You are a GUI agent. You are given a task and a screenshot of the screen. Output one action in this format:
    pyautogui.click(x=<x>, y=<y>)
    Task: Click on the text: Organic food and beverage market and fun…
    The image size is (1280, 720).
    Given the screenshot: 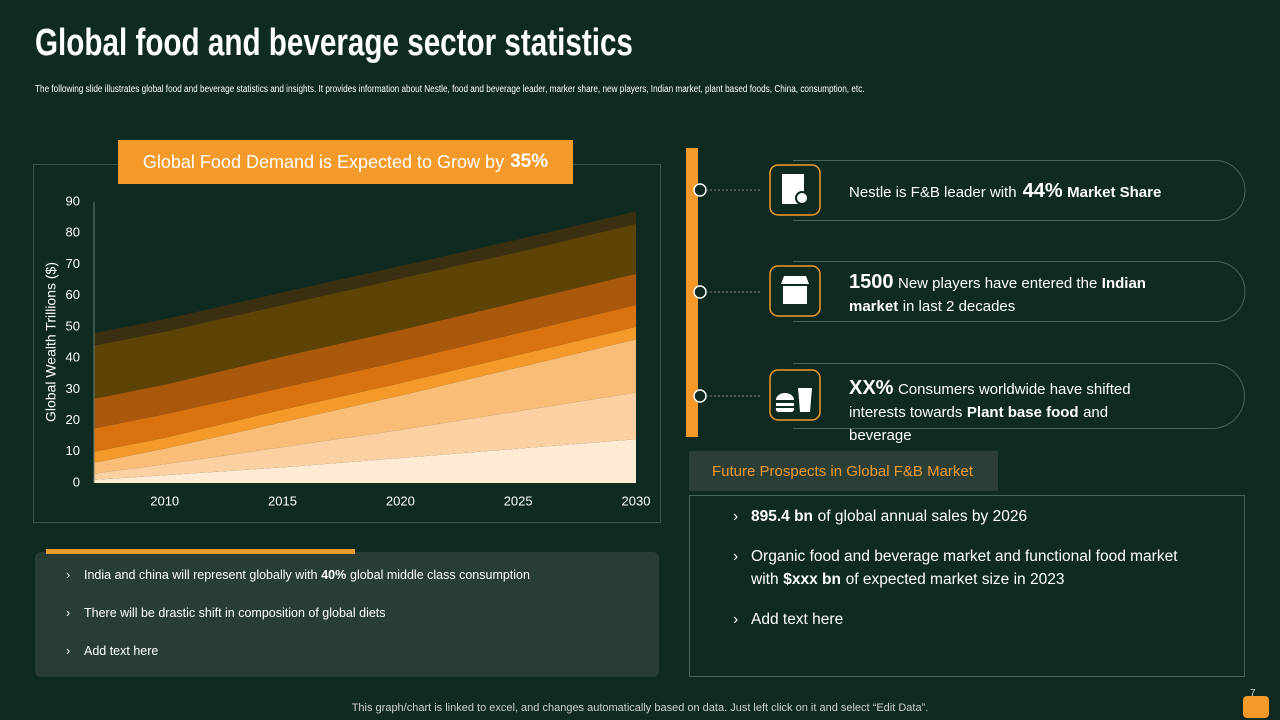 What is the action you would take?
    pyautogui.click(x=964, y=568)
    